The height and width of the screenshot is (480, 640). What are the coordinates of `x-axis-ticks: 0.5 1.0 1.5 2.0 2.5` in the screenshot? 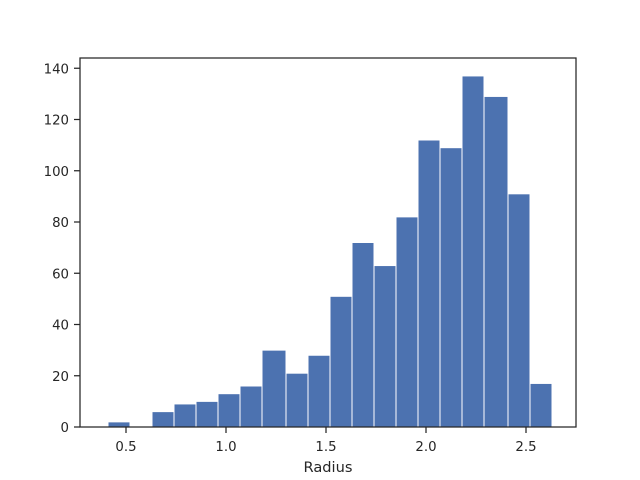 It's located at (326, 441).